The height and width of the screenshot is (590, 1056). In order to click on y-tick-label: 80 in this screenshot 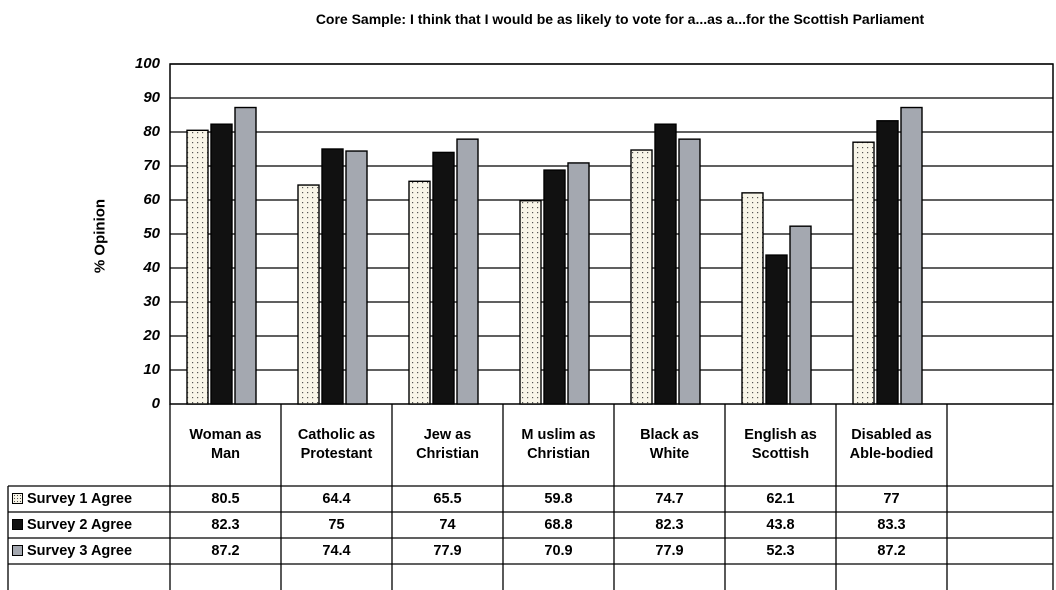, I will do `click(151, 131)`.